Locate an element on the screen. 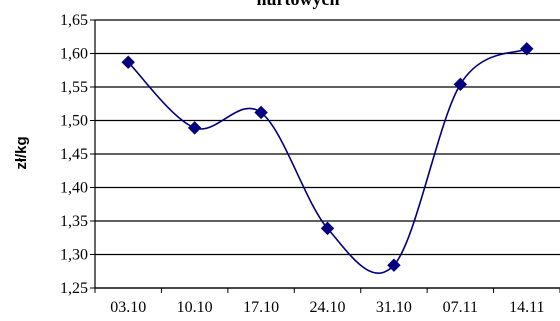  y-axis-ticks: 1,65 1,60 1,55 1,50 1,45 1,40 1,35 1,30 1,25 is located at coordinates (77, 154).